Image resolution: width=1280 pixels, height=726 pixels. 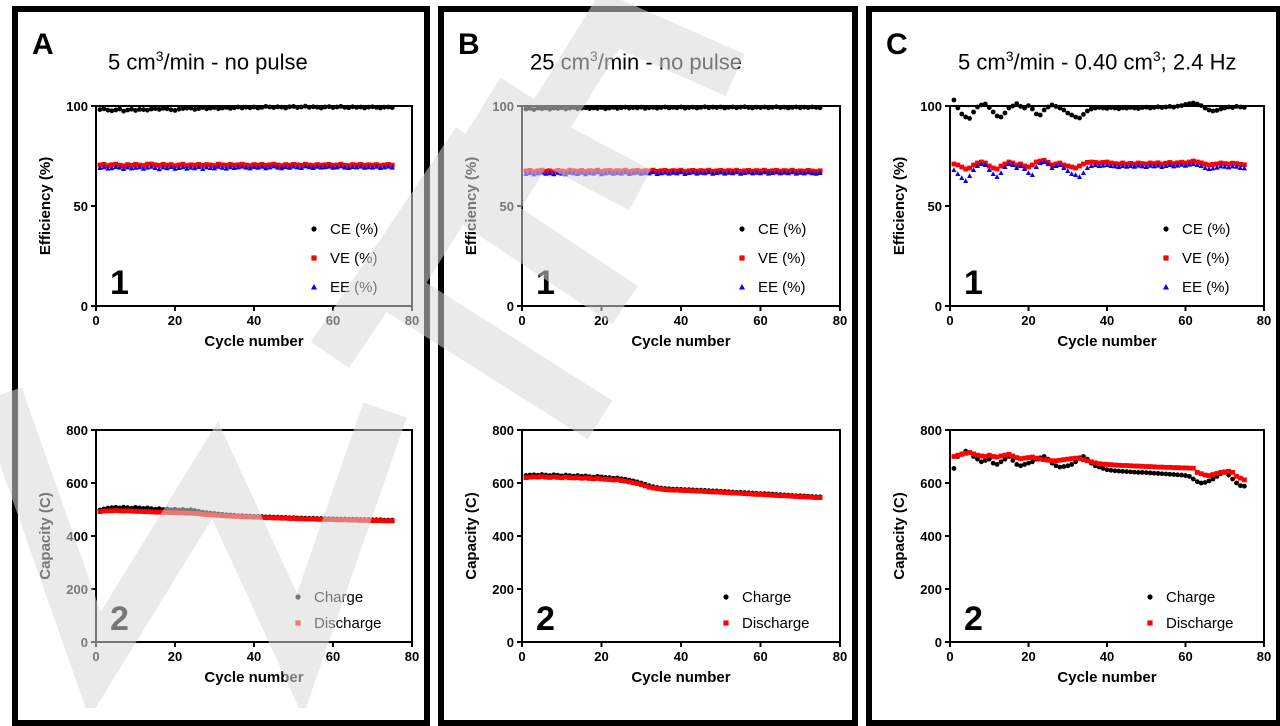 I want to click on title-main: 5 cm, so click(x=982, y=62).